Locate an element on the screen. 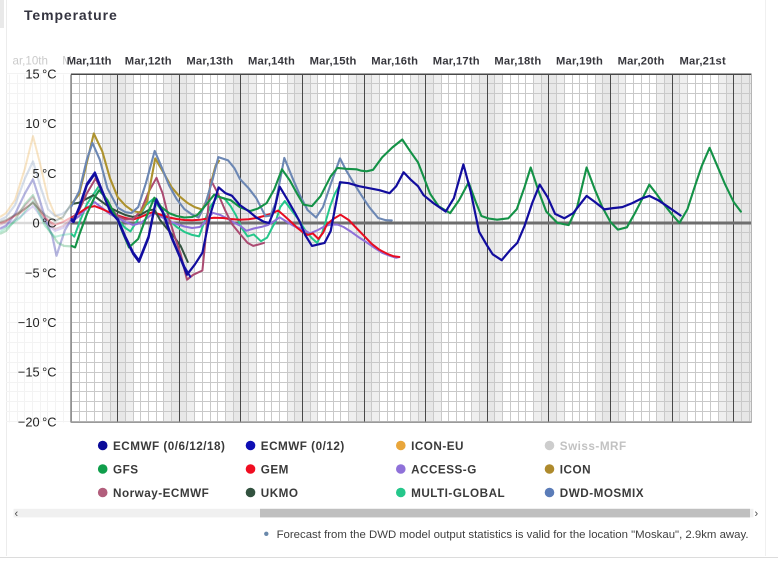 The height and width of the screenshot is (567, 778). svg-text: Mar,21st is located at coordinates (703, 61).